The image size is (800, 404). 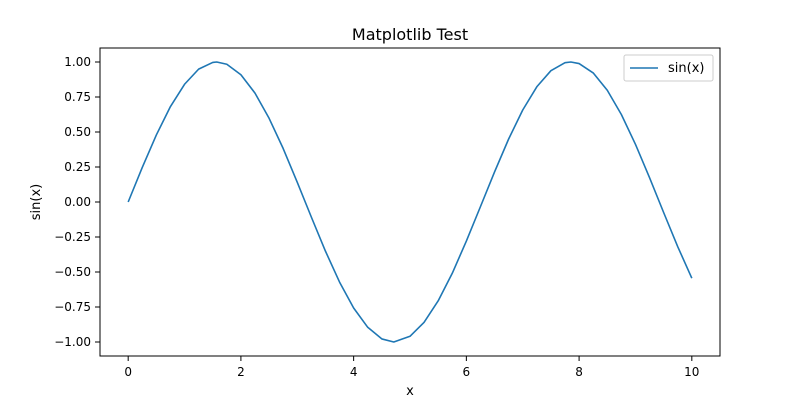 I want to click on x-axis-ticks: 0 2 4 6 8 10, so click(x=411, y=367).